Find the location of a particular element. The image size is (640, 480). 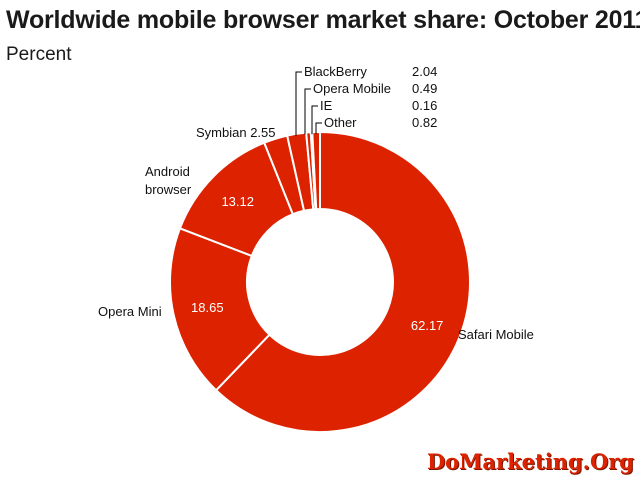

slice-label: Opera Mobile is located at coordinates (352, 88).